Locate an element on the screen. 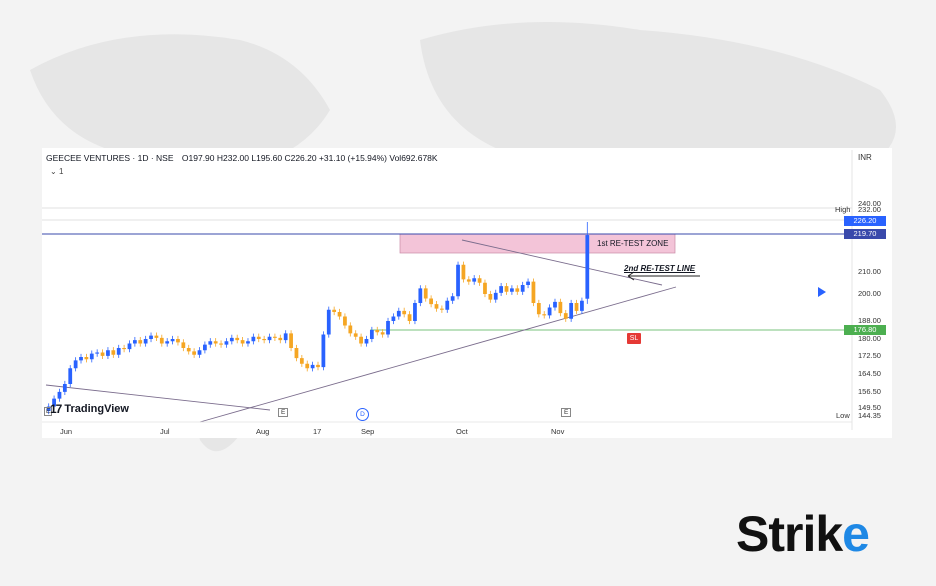 The height and width of the screenshot is (586, 936). chevron-down-icon: ⌄ is located at coordinates (53, 171).